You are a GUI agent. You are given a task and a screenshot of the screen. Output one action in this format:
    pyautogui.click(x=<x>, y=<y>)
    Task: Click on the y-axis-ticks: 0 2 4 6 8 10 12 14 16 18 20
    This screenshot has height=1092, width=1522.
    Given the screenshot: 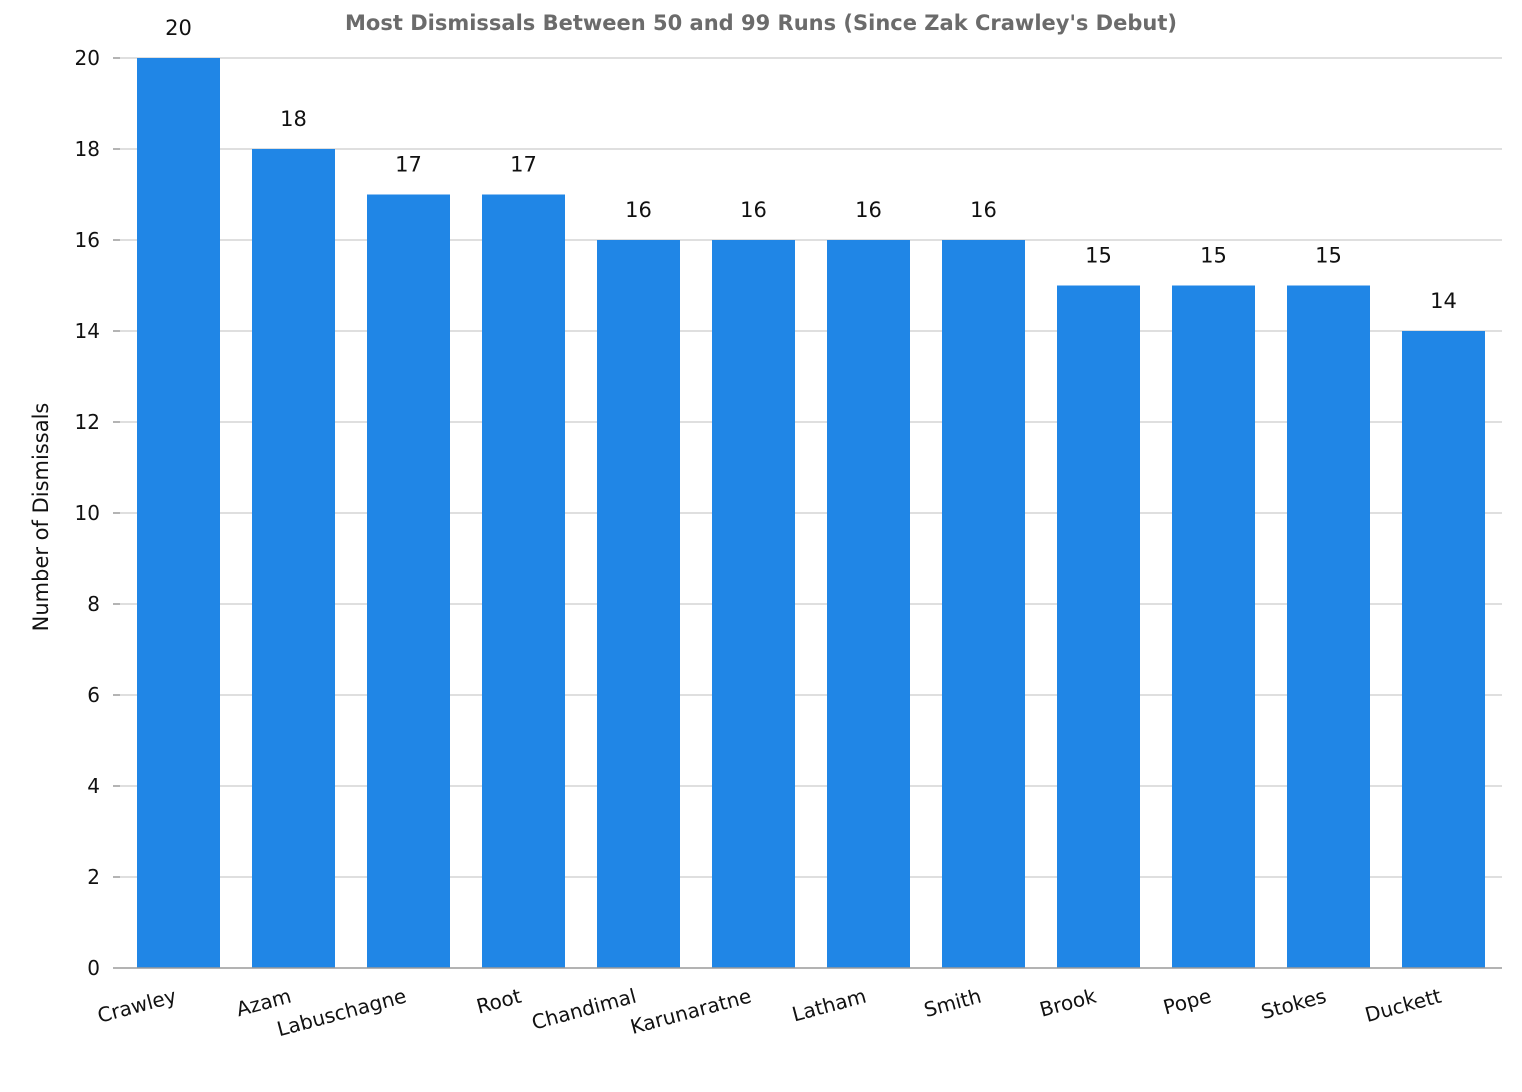 What is the action you would take?
    pyautogui.click(x=97, y=513)
    